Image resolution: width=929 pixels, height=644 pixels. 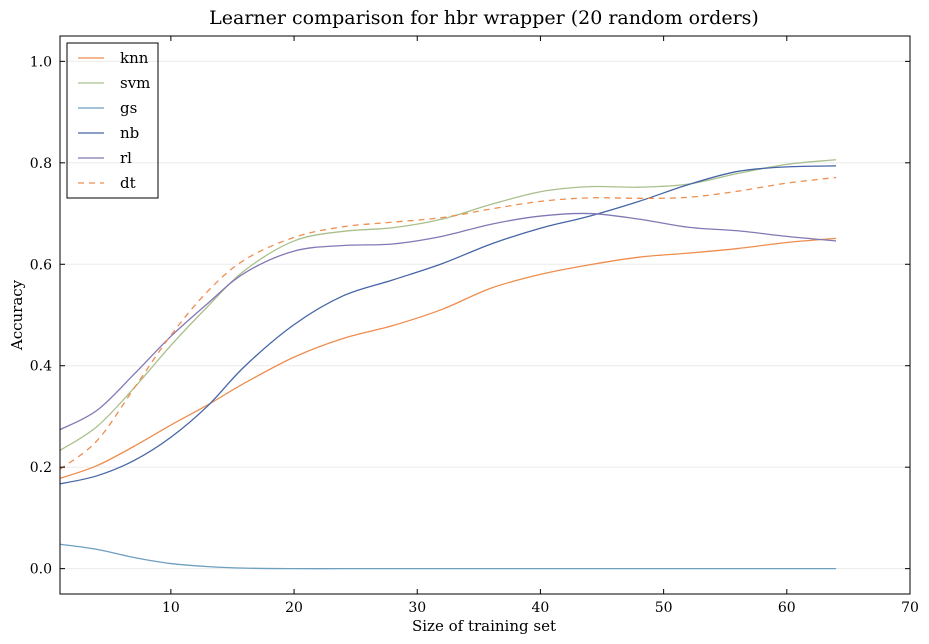 What do you see at coordinates (128, 183) in the screenshot?
I see `legend-label-dt: dt` at bounding box center [128, 183].